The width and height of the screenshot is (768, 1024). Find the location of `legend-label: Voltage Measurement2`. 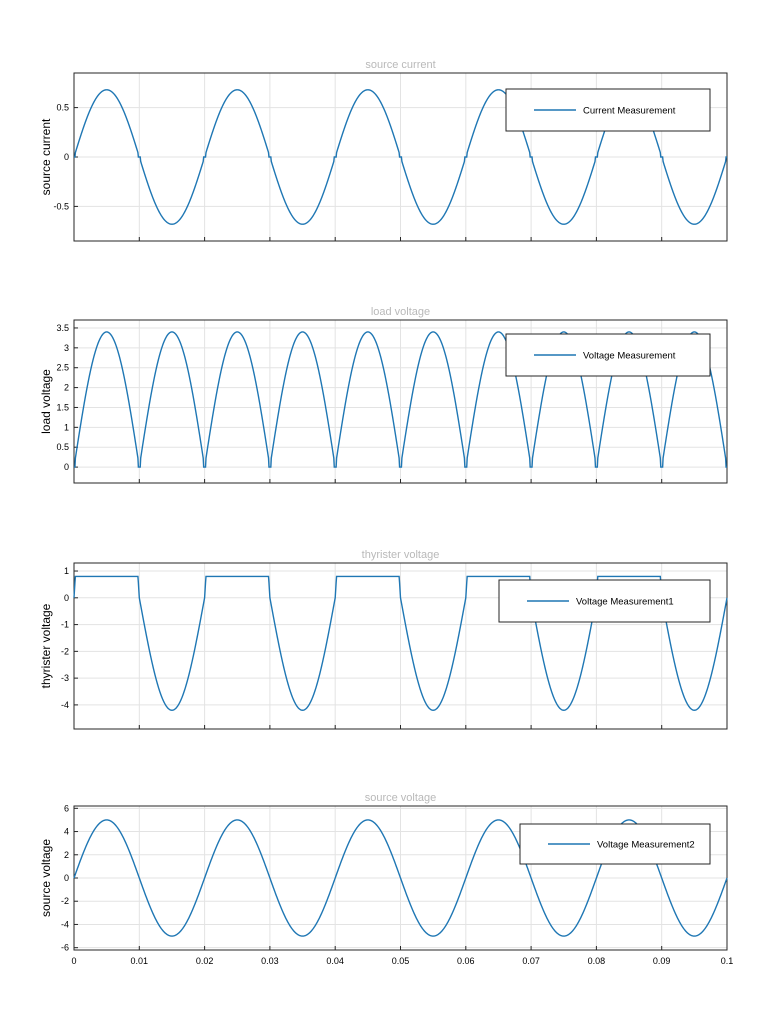

legend-label: Voltage Measurement2 is located at coordinates (646, 845).